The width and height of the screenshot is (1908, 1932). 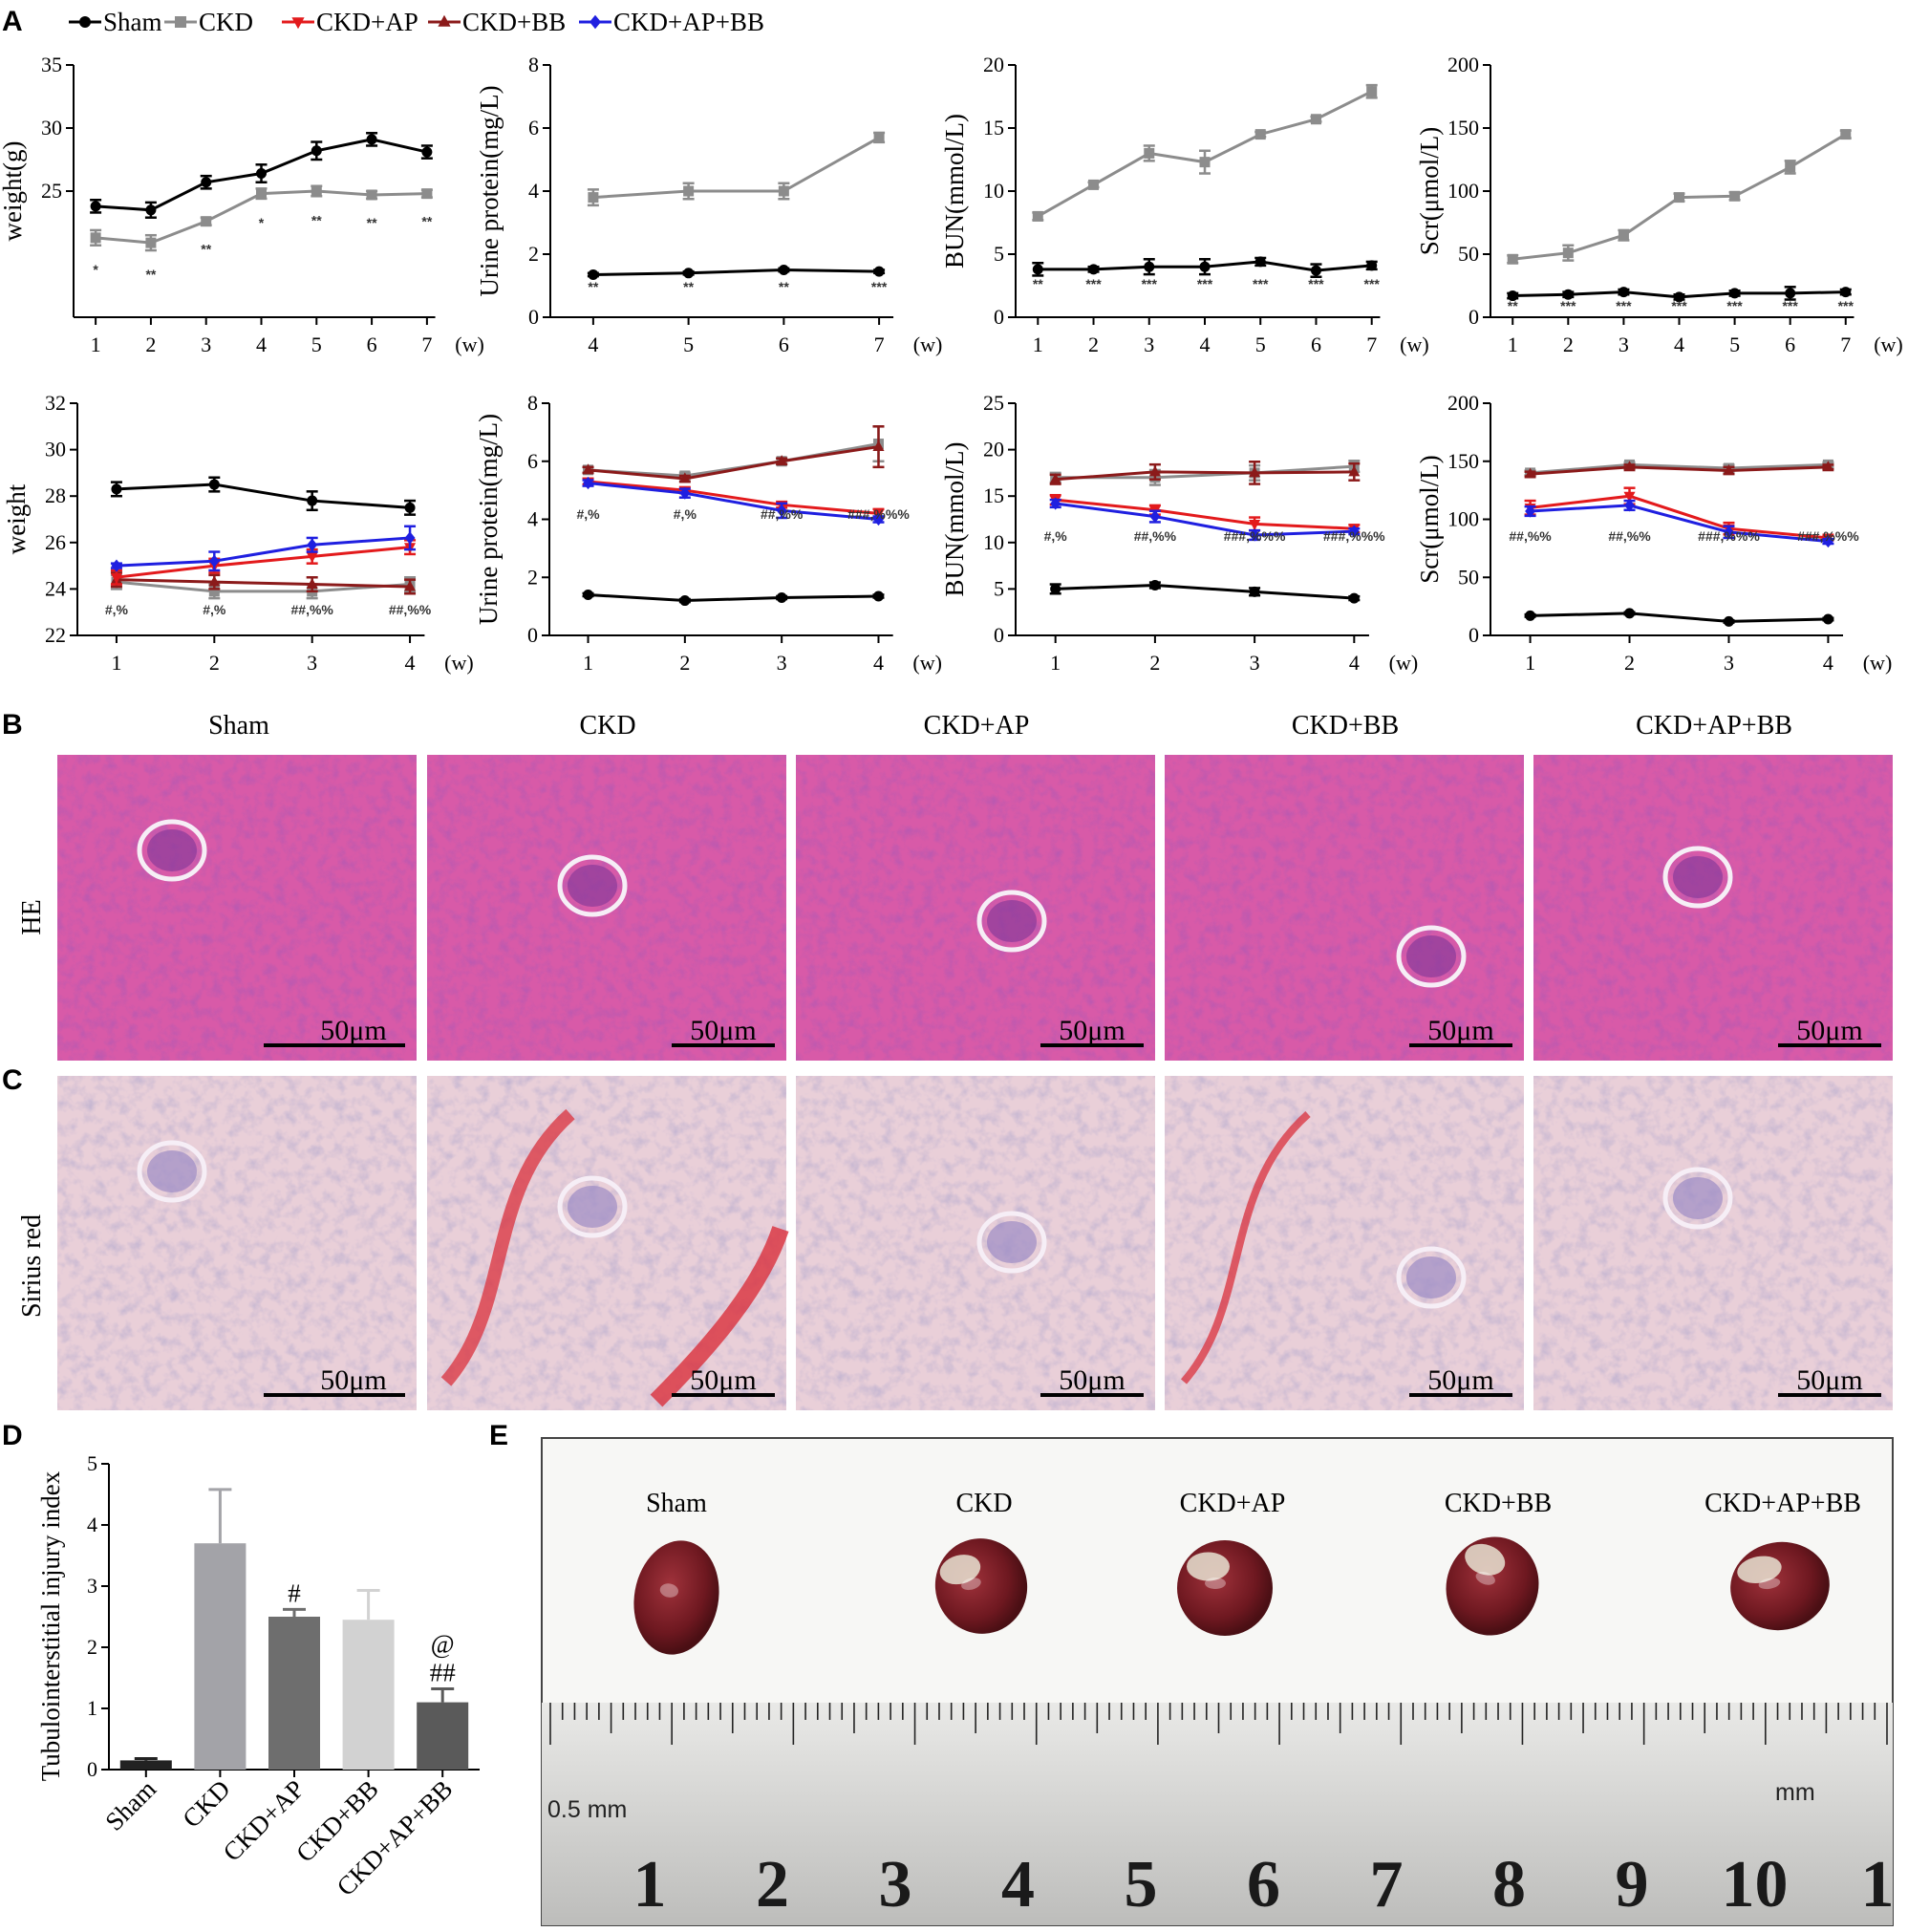 What do you see at coordinates (608, 1243) in the screenshot?
I see `histology-image-sirius-red-ckd: 50μm` at bounding box center [608, 1243].